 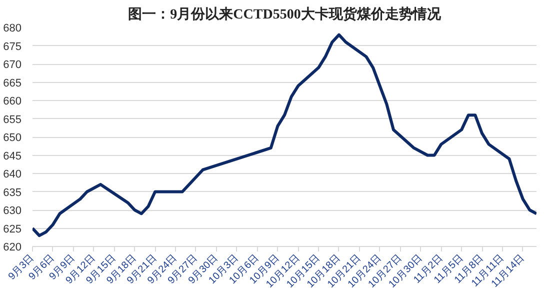 I want to click on chart-title: 图一：9月份以来CCTD5500大卡现货煤价走势情况, so click(x=285, y=14).